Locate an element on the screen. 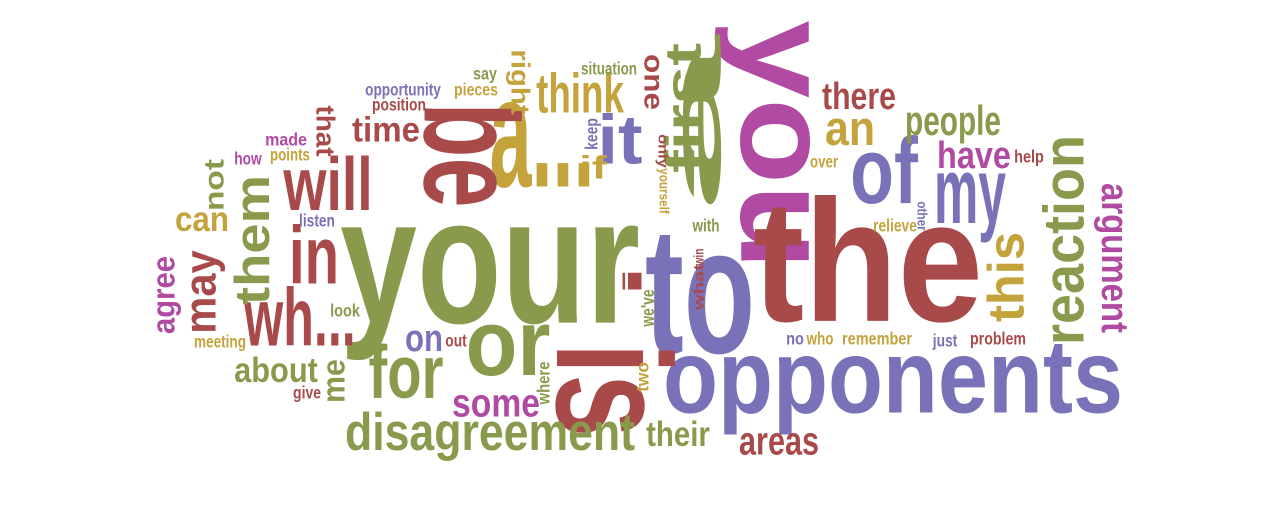 The height and width of the screenshot is (526, 1280). word-69: other is located at coordinates (922, 216).